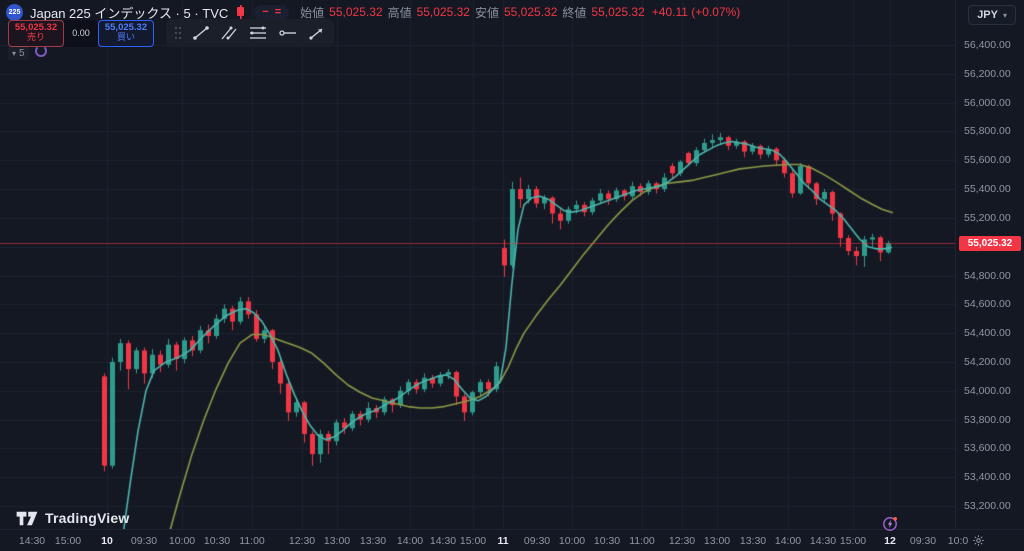  Describe the element at coordinates (958, 541) in the screenshot. I see `time-tick-label: 10:0` at that location.